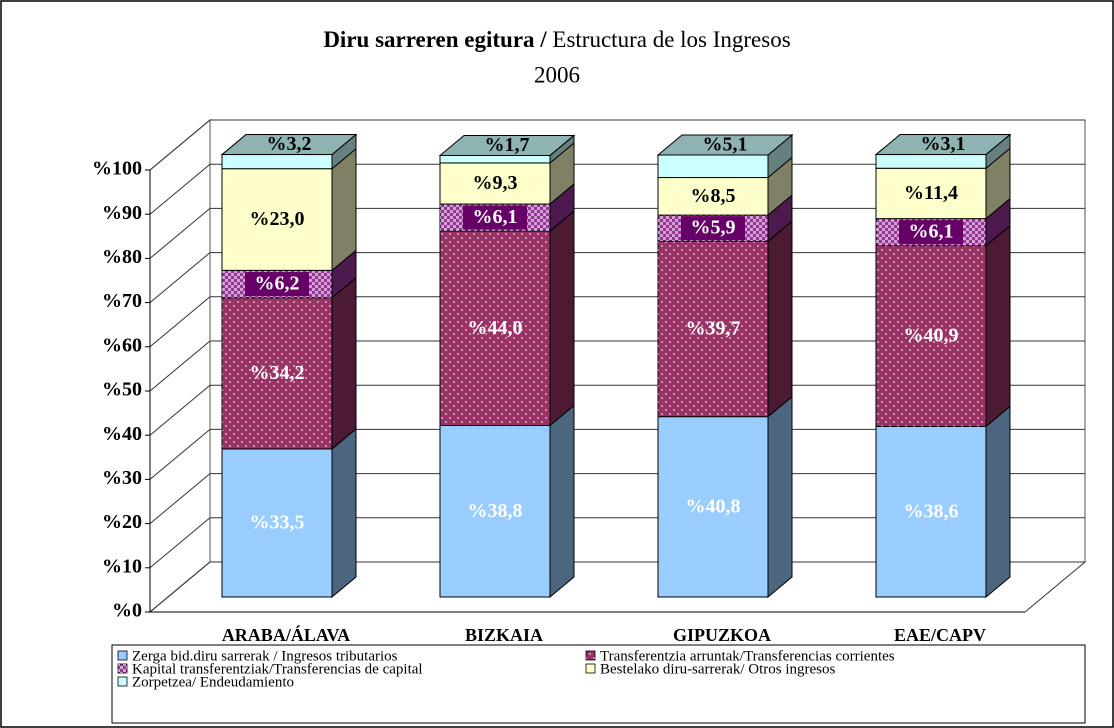  I want to click on legend-label: Zorpetzea/ Endeudamiento, so click(213, 682).